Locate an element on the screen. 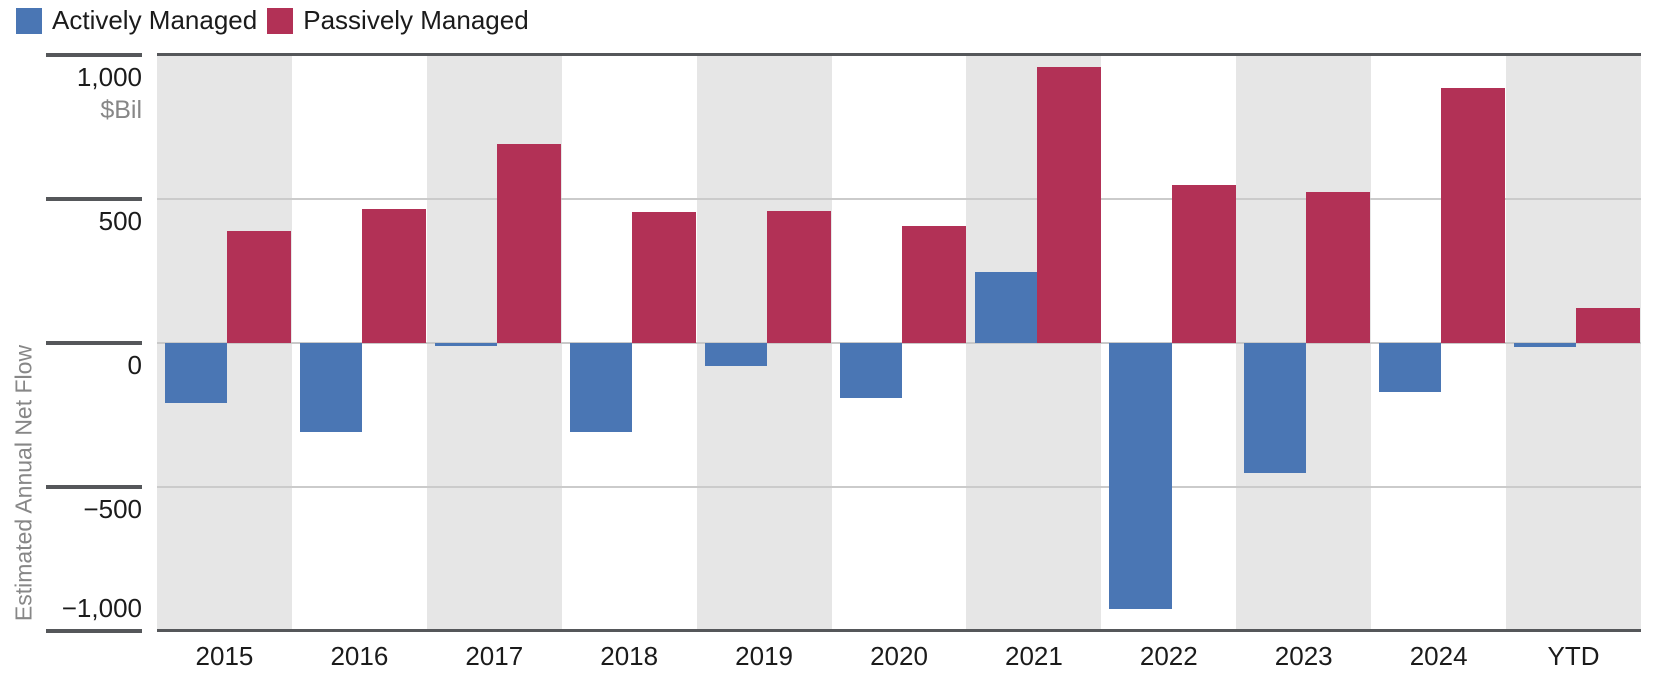 The image size is (1659, 683). y-tick-label--500: −500 is located at coordinates (112, 509).